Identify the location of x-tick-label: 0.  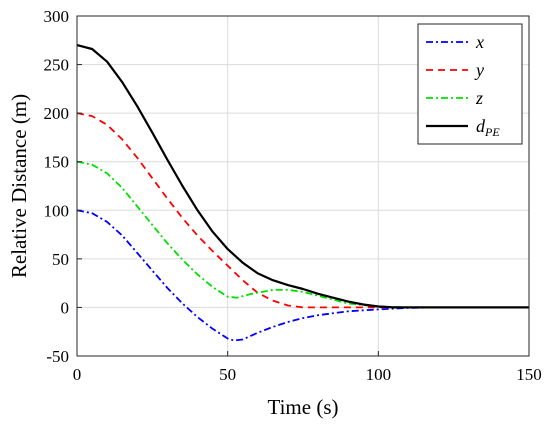
(77, 374).